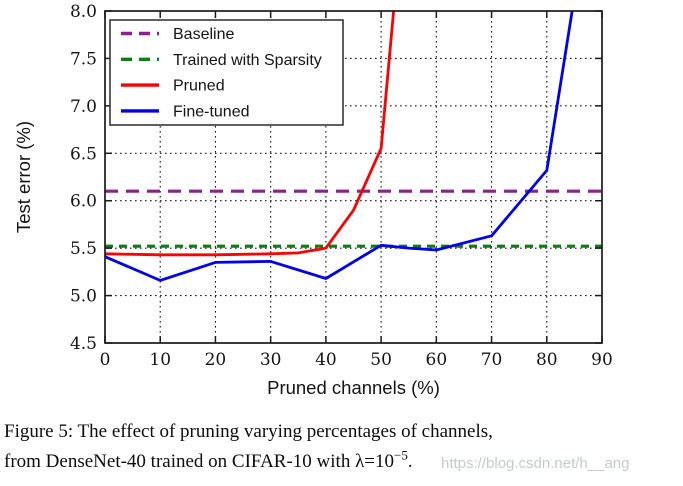  Describe the element at coordinates (211, 111) in the screenshot. I see `legend-label-fine-tuned: Fine-tuned` at that location.